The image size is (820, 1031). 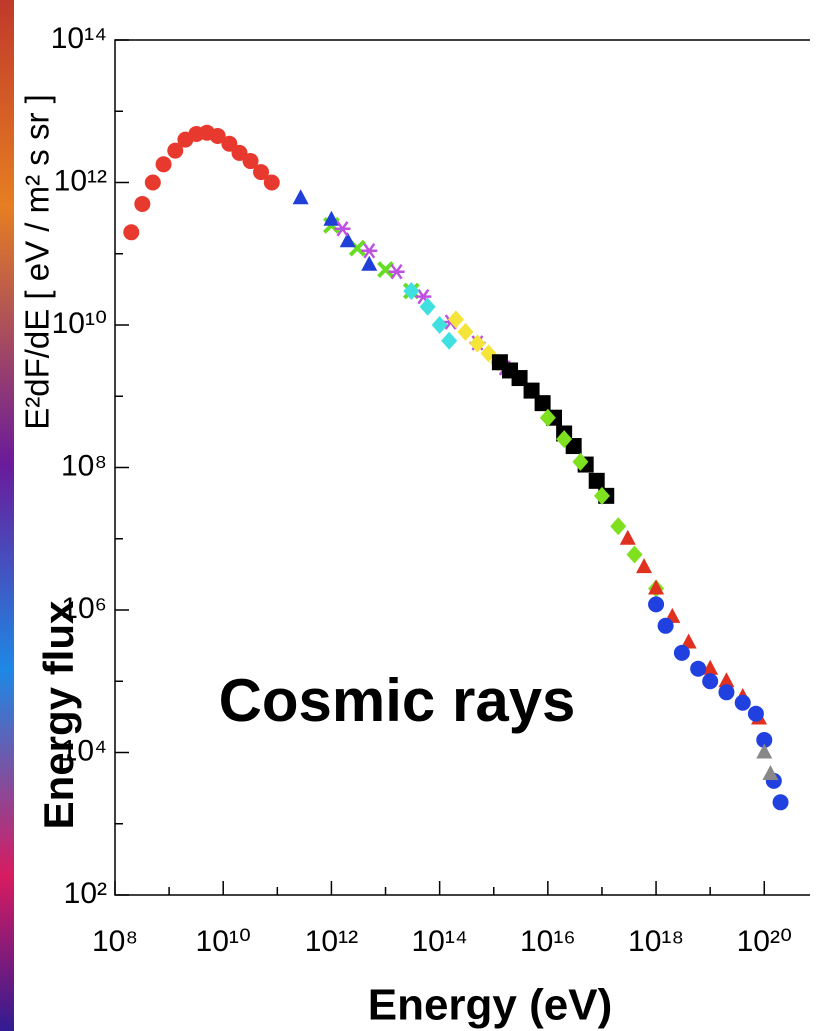 What do you see at coordinates (80, 180) in the screenshot?
I see `y-tick-label: 10¹²` at bounding box center [80, 180].